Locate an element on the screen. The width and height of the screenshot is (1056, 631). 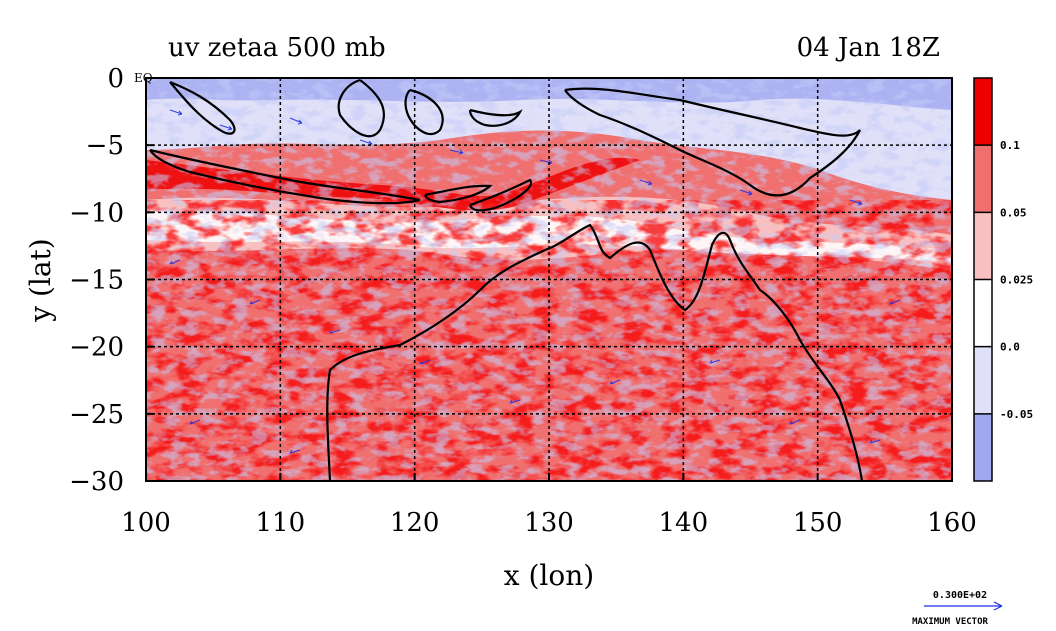
x-tick-label: 140 is located at coordinates (684, 523).